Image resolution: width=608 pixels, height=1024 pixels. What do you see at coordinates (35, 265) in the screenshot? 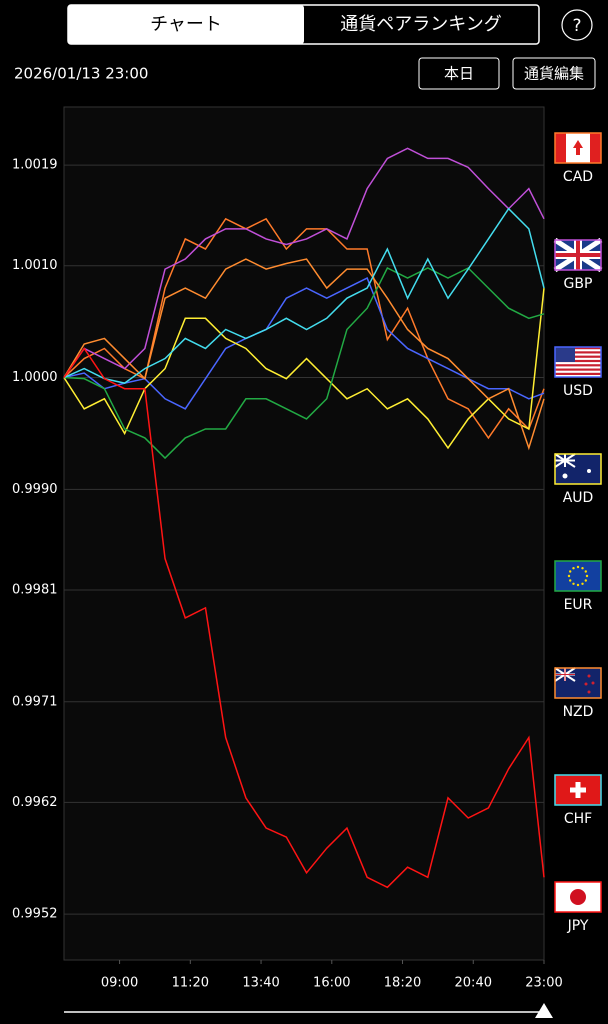
I see `y-tick-label: 1.0010` at bounding box center [35, 265].